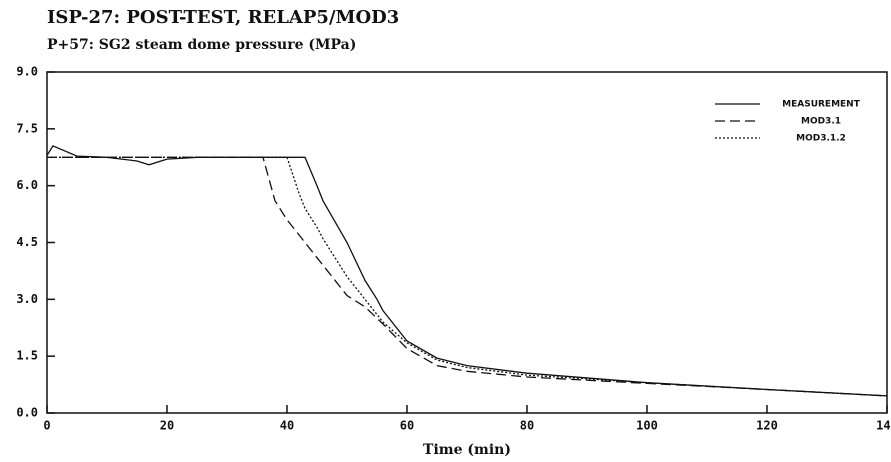 The image size is (891, 462). What do you see at coordinates (46, 426) in the screenshot?
I see `x-tick-label: 0` at bounding box center [46, 426].